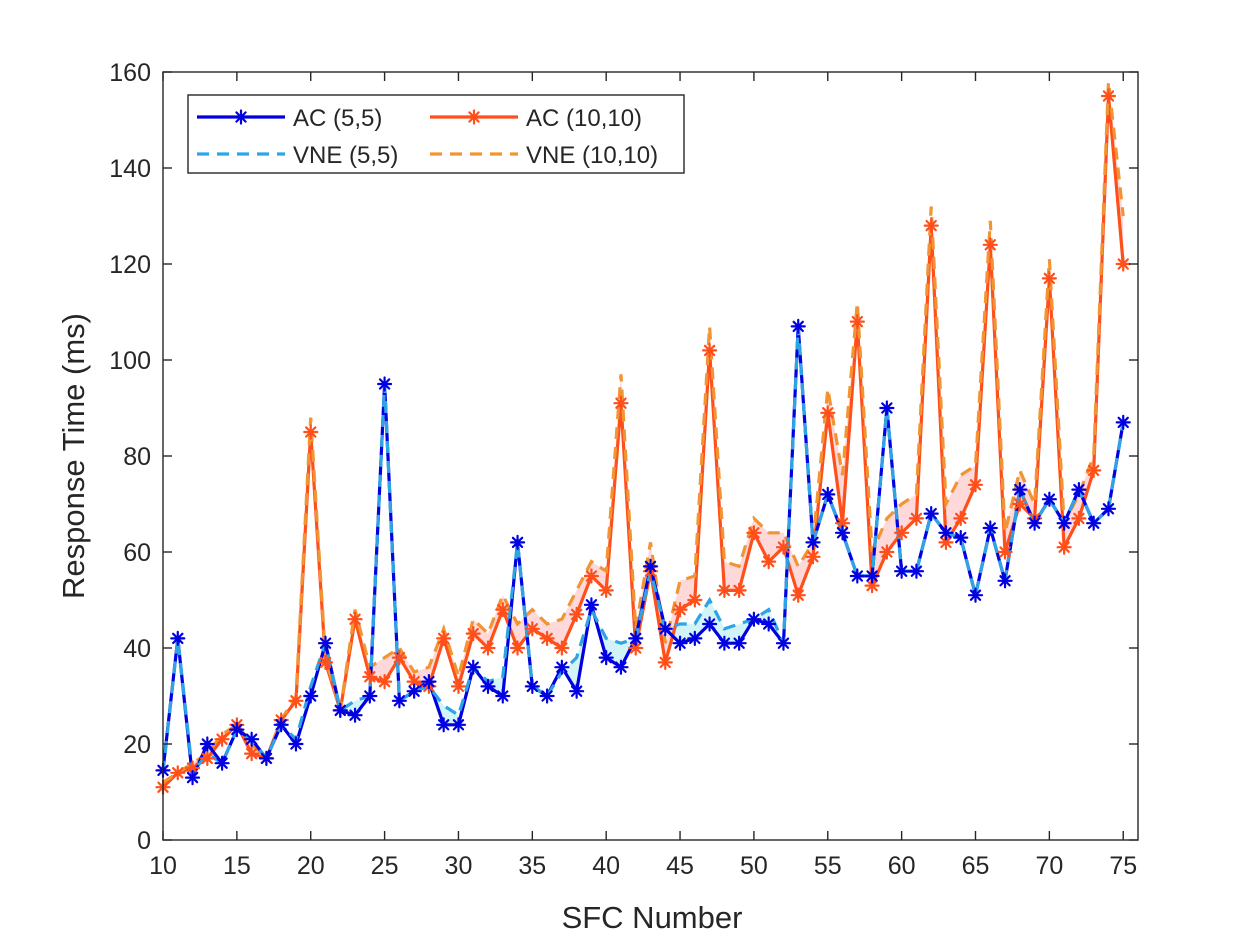 The width and height of the screenshot is (1260, 945). What do you see at coordinates (144, 841) in the screenshot?
I see `y-tick-label: 0` at bounding box center [144, 841].